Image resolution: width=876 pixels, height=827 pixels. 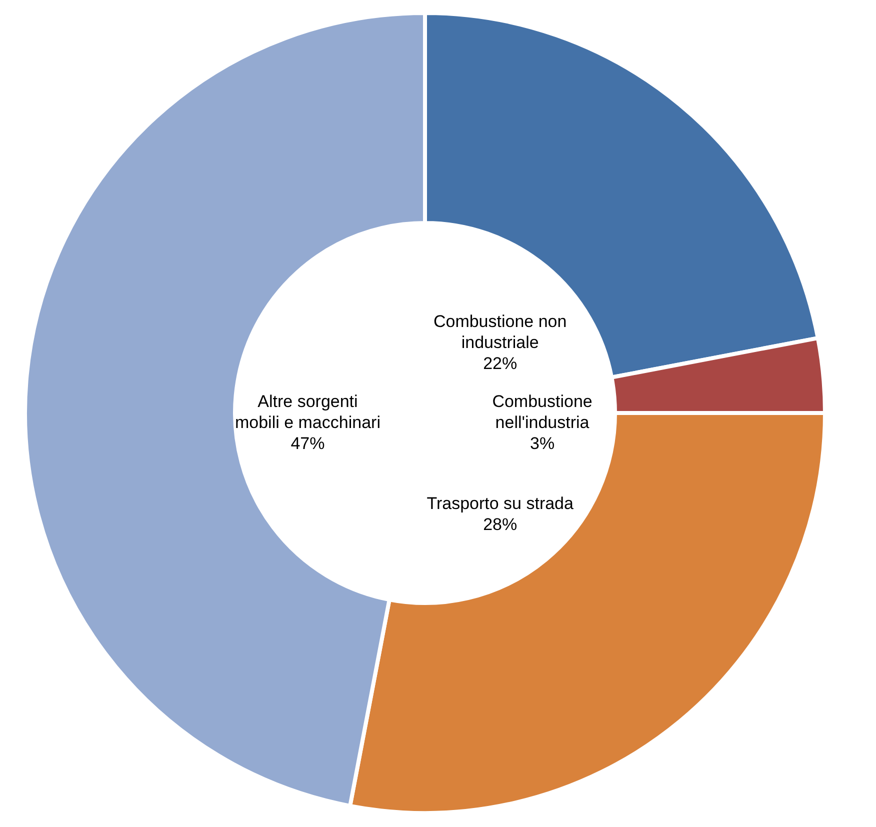 I want to click on slice-label: Combustione nell'industria, so click(x=542, y=412).